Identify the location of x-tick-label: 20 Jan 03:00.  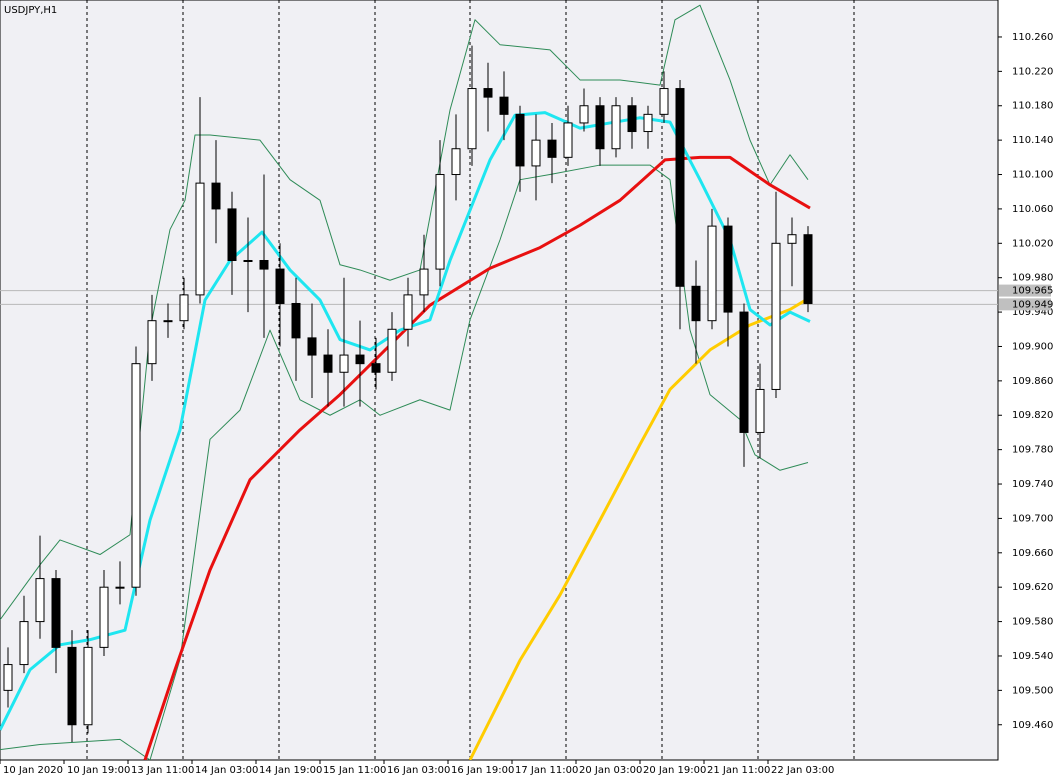
(610, 770).